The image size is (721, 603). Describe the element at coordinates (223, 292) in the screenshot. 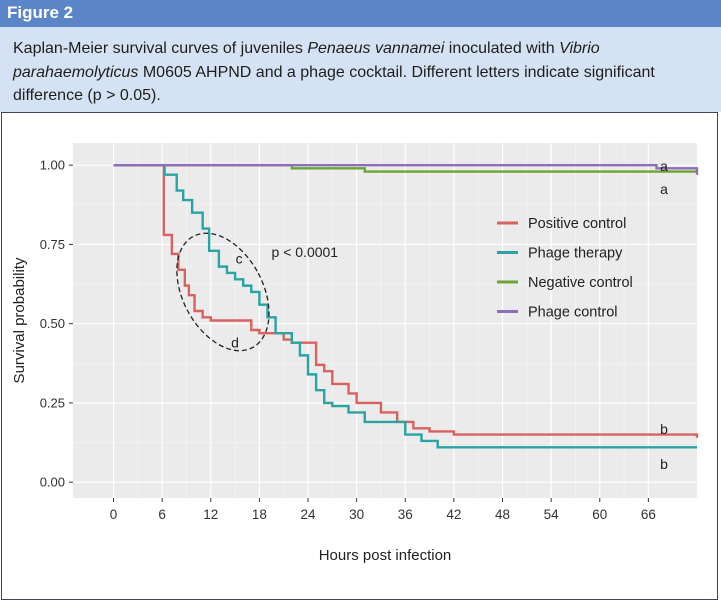

I see `highlight-ellipse` at that location.